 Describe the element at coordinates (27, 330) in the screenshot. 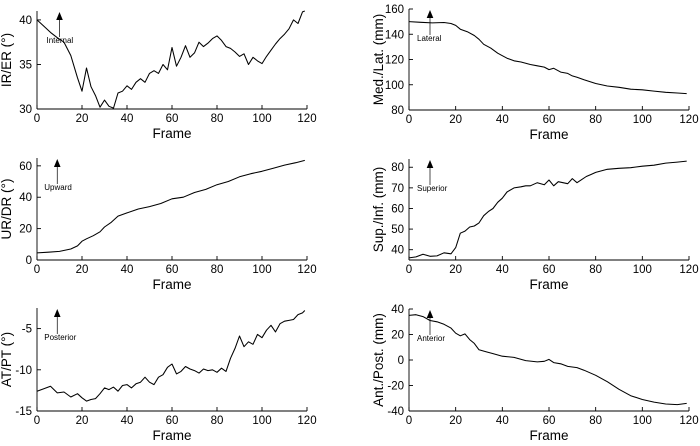

I see `y-tick-label: -5` at that location.